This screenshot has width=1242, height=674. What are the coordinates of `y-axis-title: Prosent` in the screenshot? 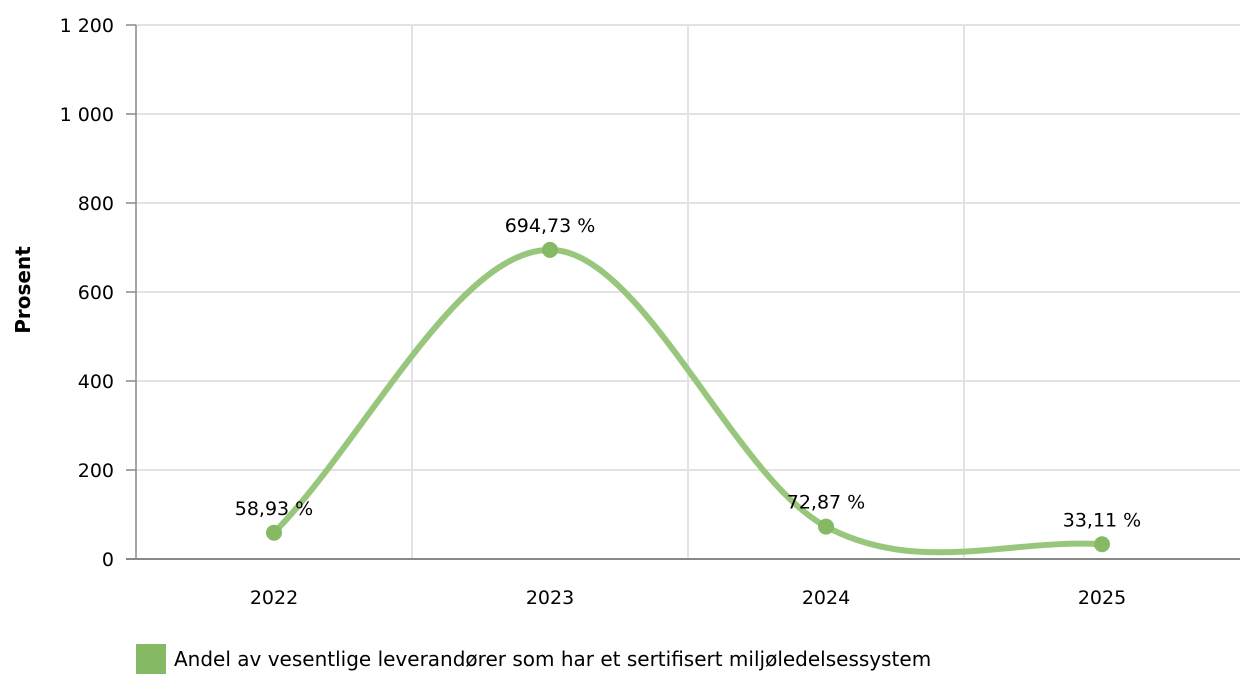 It's located at (23, 290).